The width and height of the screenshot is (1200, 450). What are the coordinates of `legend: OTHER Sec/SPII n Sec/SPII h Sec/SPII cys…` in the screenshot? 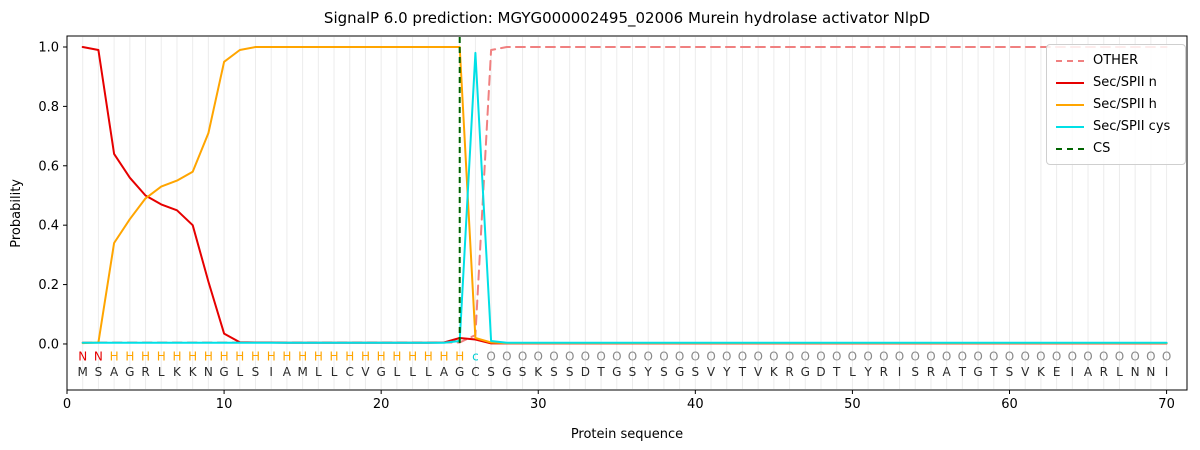 It's located at (1116, 104).